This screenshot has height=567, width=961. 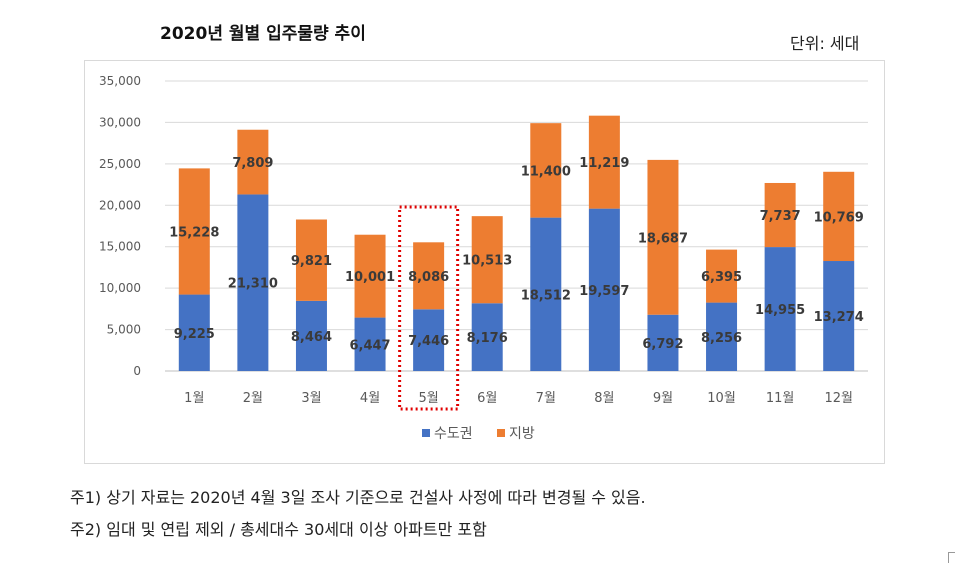 I want to click on y-tick-label: 20,000, so click(x=120, y=205).